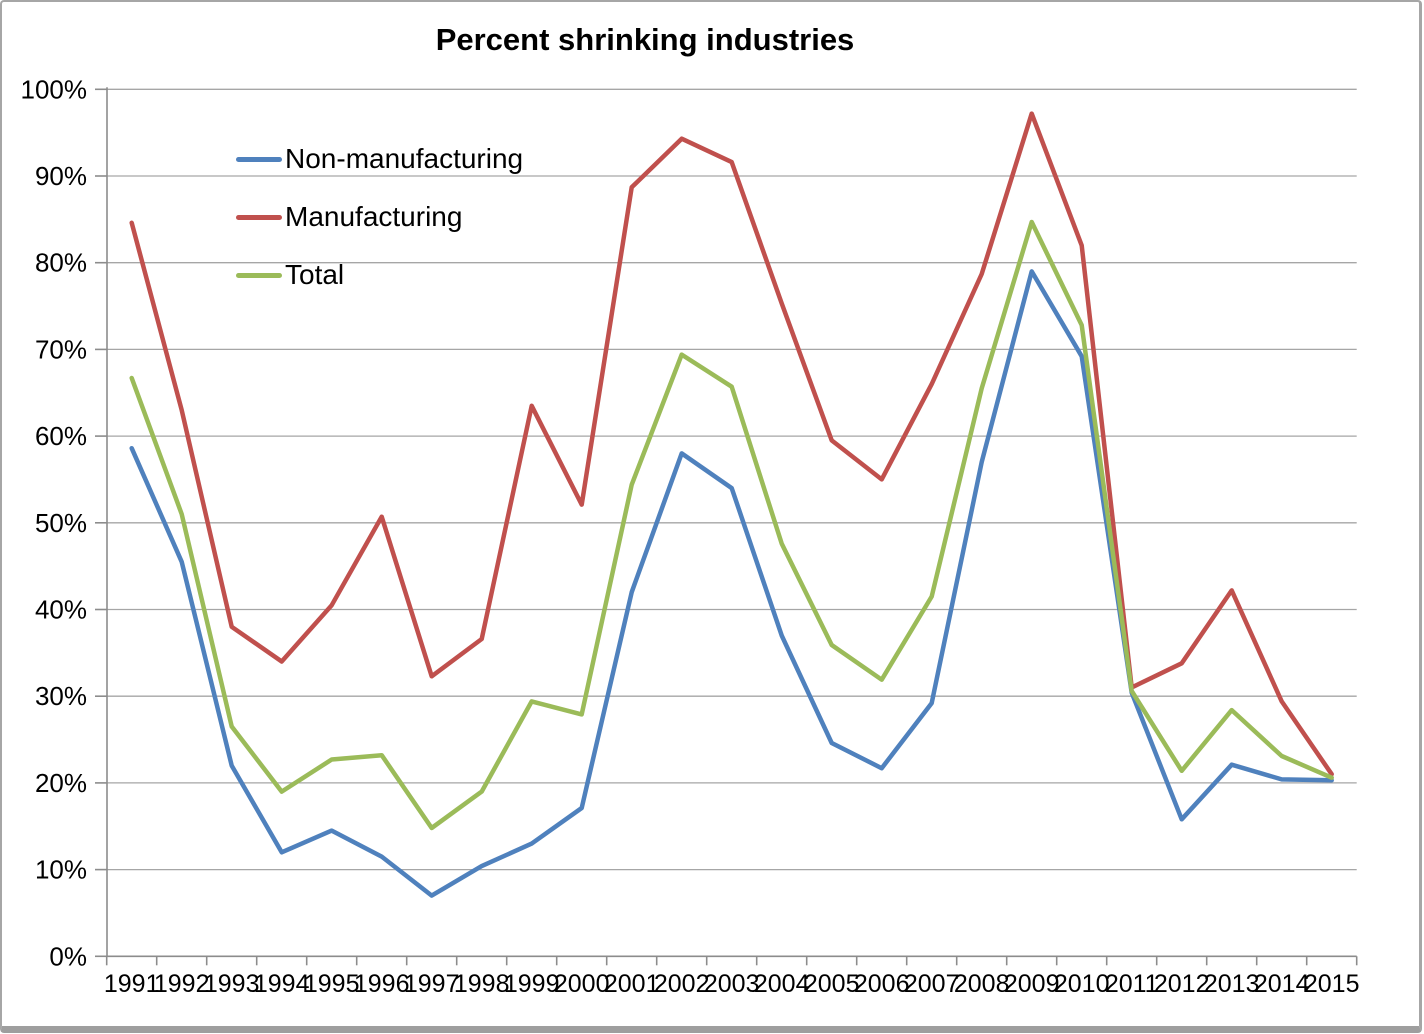 The height and width of the screenshot is (1034, 1424). I want to click on y-axis-label: 70%, so click(61, 349).